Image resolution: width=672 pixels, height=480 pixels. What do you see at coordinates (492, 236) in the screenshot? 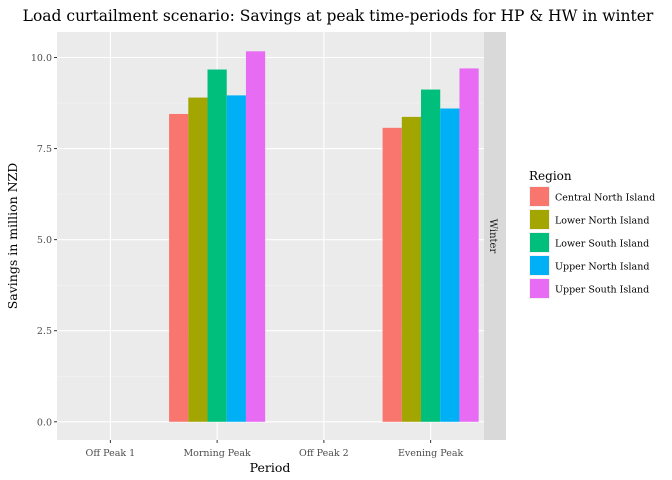
I see `facet-strip-label: Winter` at bounding box center [492, 236].